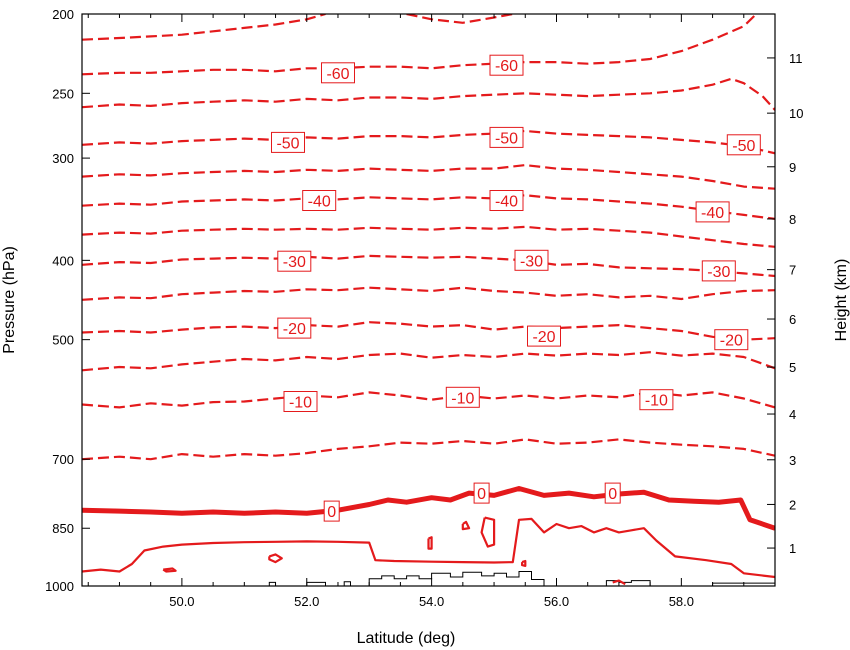  What do you see at coordinates (796, 113) in the screenshot?
I see `height-tick-label: 10` at bounding box center [796, 113].